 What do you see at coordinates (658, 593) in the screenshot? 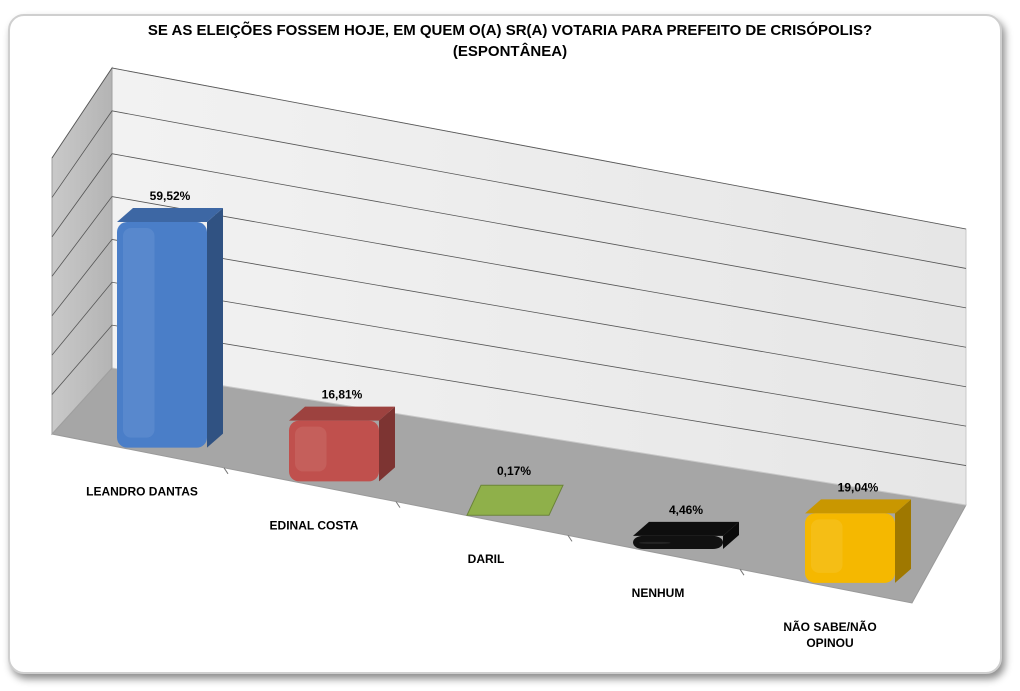
I see `category-label: NENHUM` at bounding box center [658, 593].